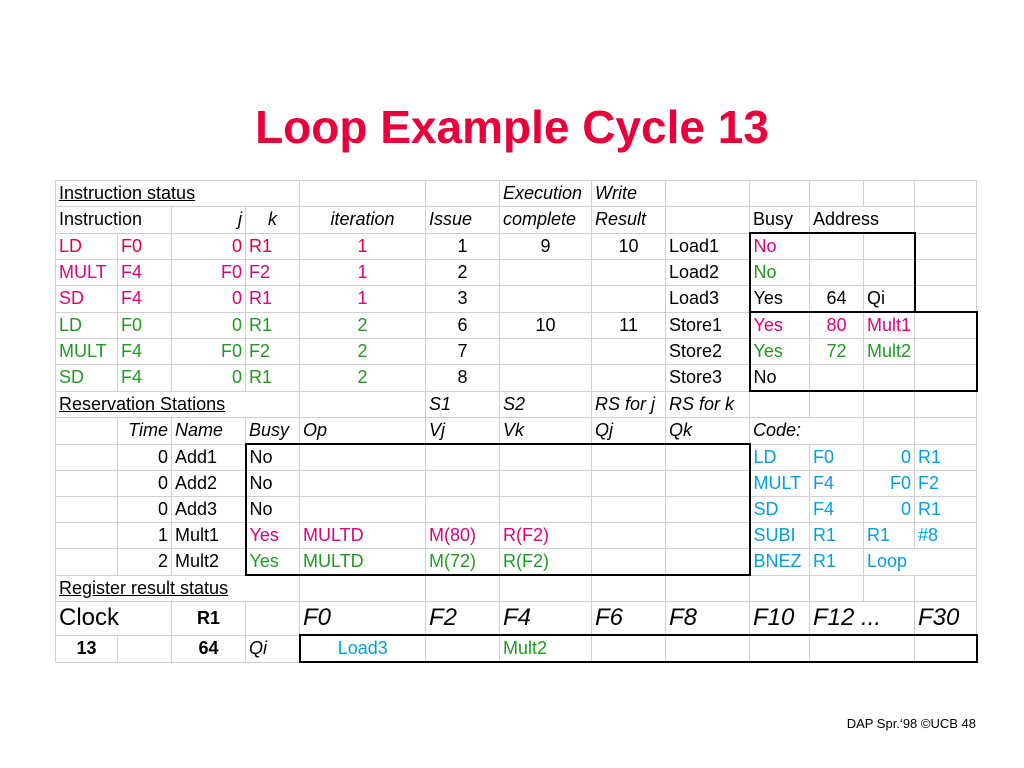 The width and height of the screenshot is (1024, 768). What do you see at coordinates (806, 431) in the screenshot?
I see `code-header: Code:` at bounding box center [806, 431].